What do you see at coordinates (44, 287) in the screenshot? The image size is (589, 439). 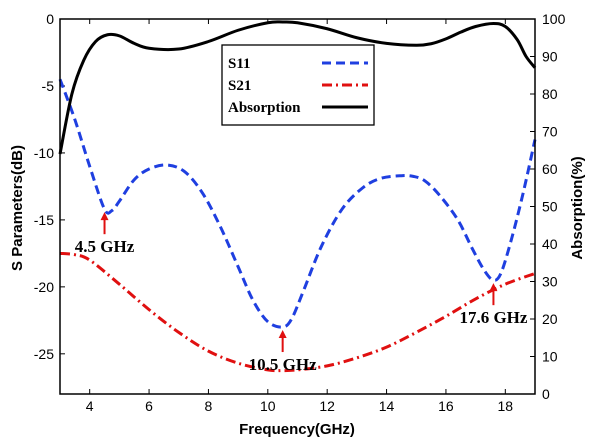 I see `y-left-tick-label: -20` at bounding box center [44, 287].